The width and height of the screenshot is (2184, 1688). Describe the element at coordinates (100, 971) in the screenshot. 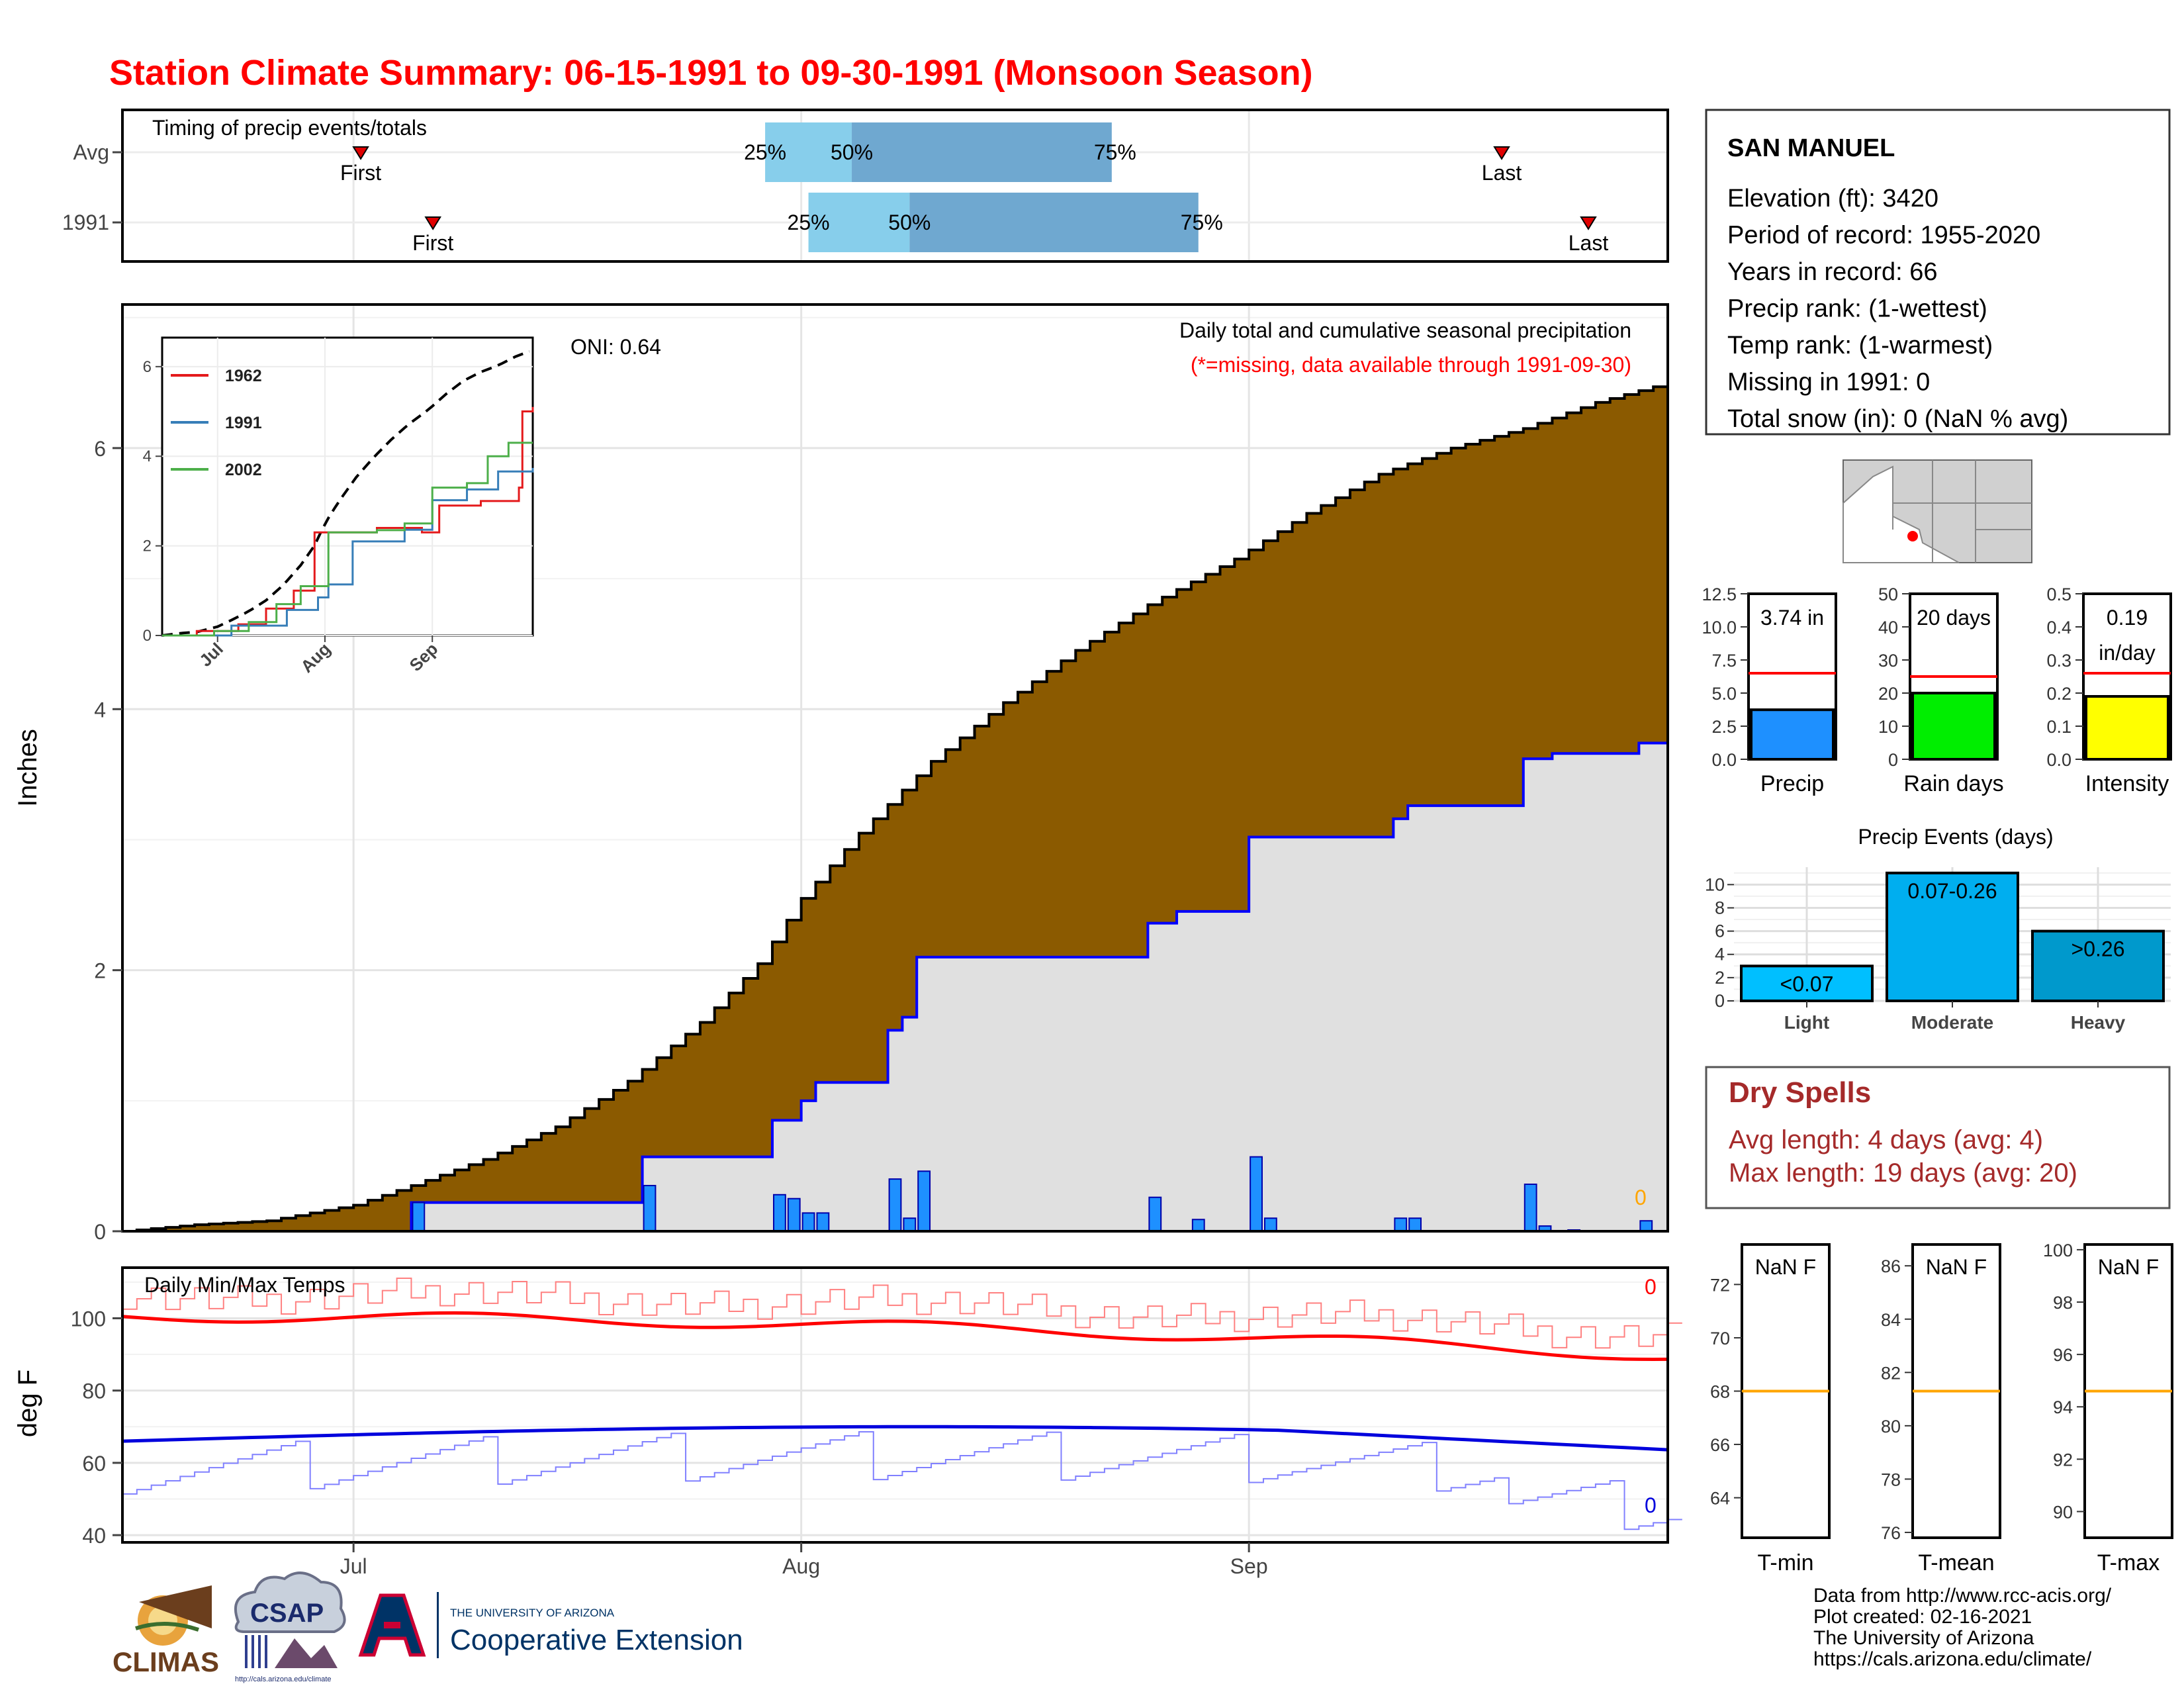

I see `precip-ytick-label: 2` at that location.